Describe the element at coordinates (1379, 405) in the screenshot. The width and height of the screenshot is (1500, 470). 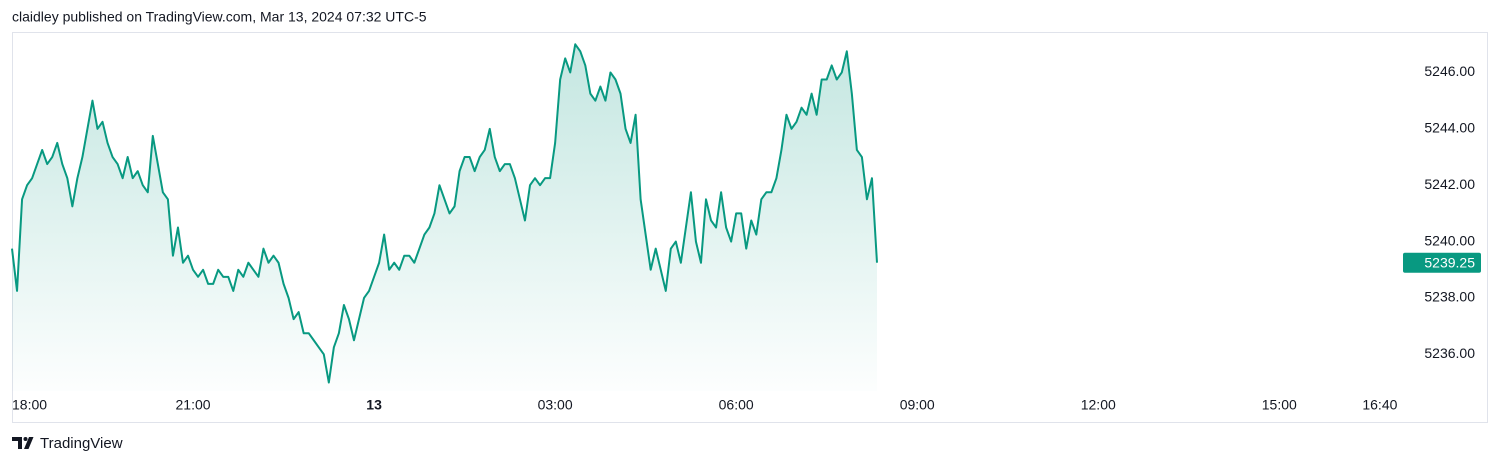
I see `x-tick-label: 16:40` at that location.